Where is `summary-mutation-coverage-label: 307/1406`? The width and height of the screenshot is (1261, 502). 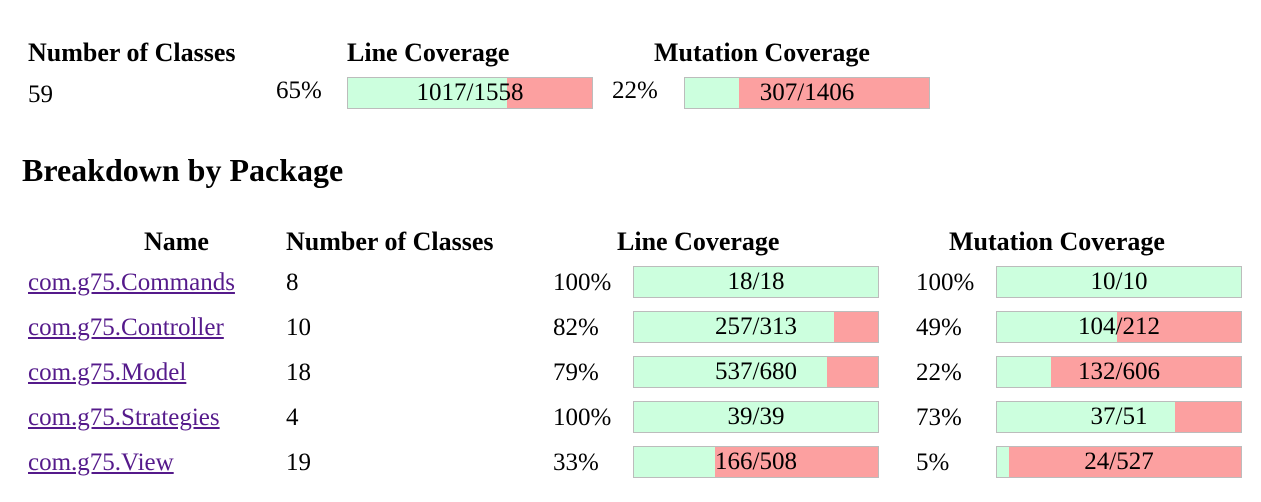 summary-mutation-coverage-label: 307/1406 is located at coordinates (807, 92).